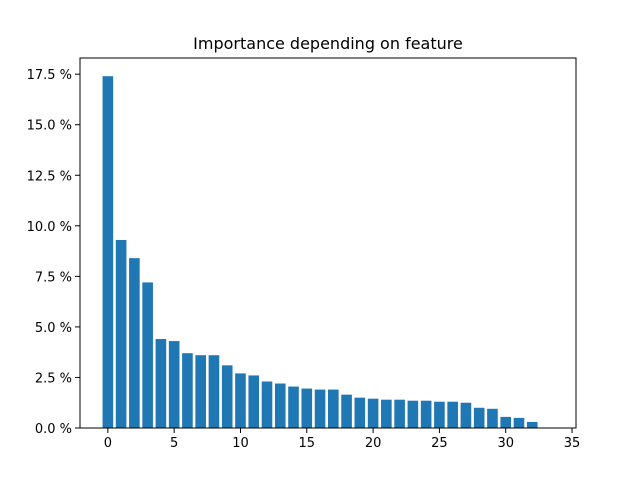  What do you see at coordinates (53, 328) in the screenshot?
I see `y-tick-label: 5.0 %` at bounding box center [53, 328].